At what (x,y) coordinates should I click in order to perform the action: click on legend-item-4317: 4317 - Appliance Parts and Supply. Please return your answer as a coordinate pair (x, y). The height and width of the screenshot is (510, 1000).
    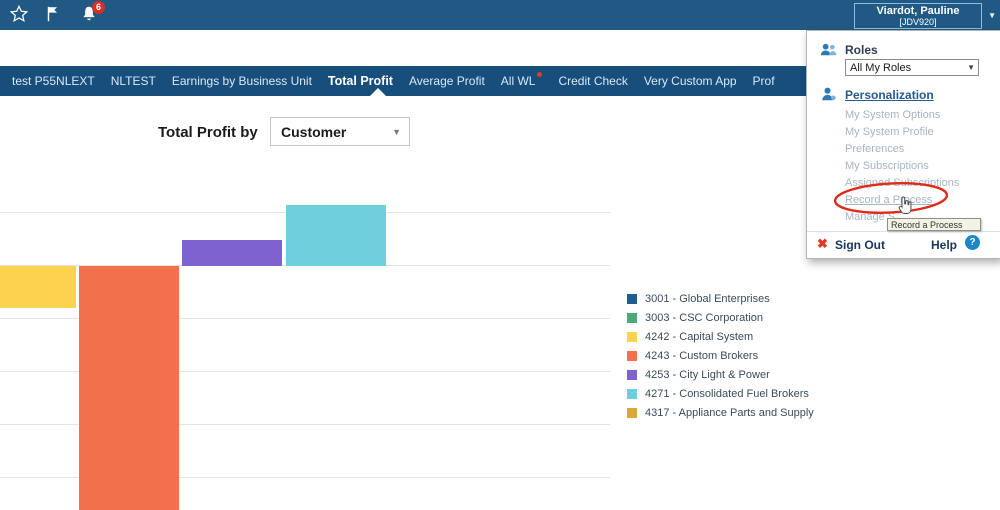
    Looking at the image, I should click on (720, 412).